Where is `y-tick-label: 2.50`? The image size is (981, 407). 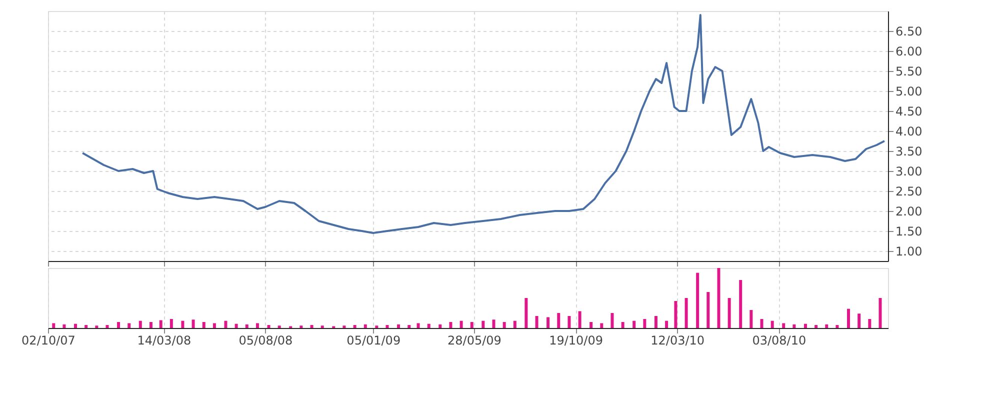
y-tick-label: 2.50 is located at coordinates (909, 191).